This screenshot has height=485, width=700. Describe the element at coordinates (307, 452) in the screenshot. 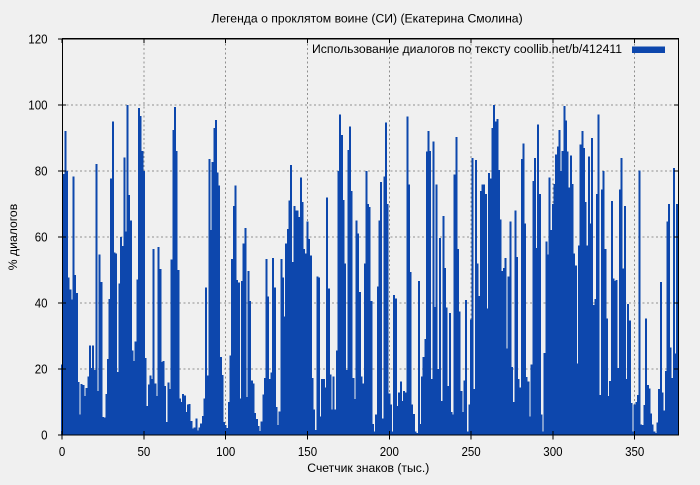

I see `svg-text: 150` at that location.